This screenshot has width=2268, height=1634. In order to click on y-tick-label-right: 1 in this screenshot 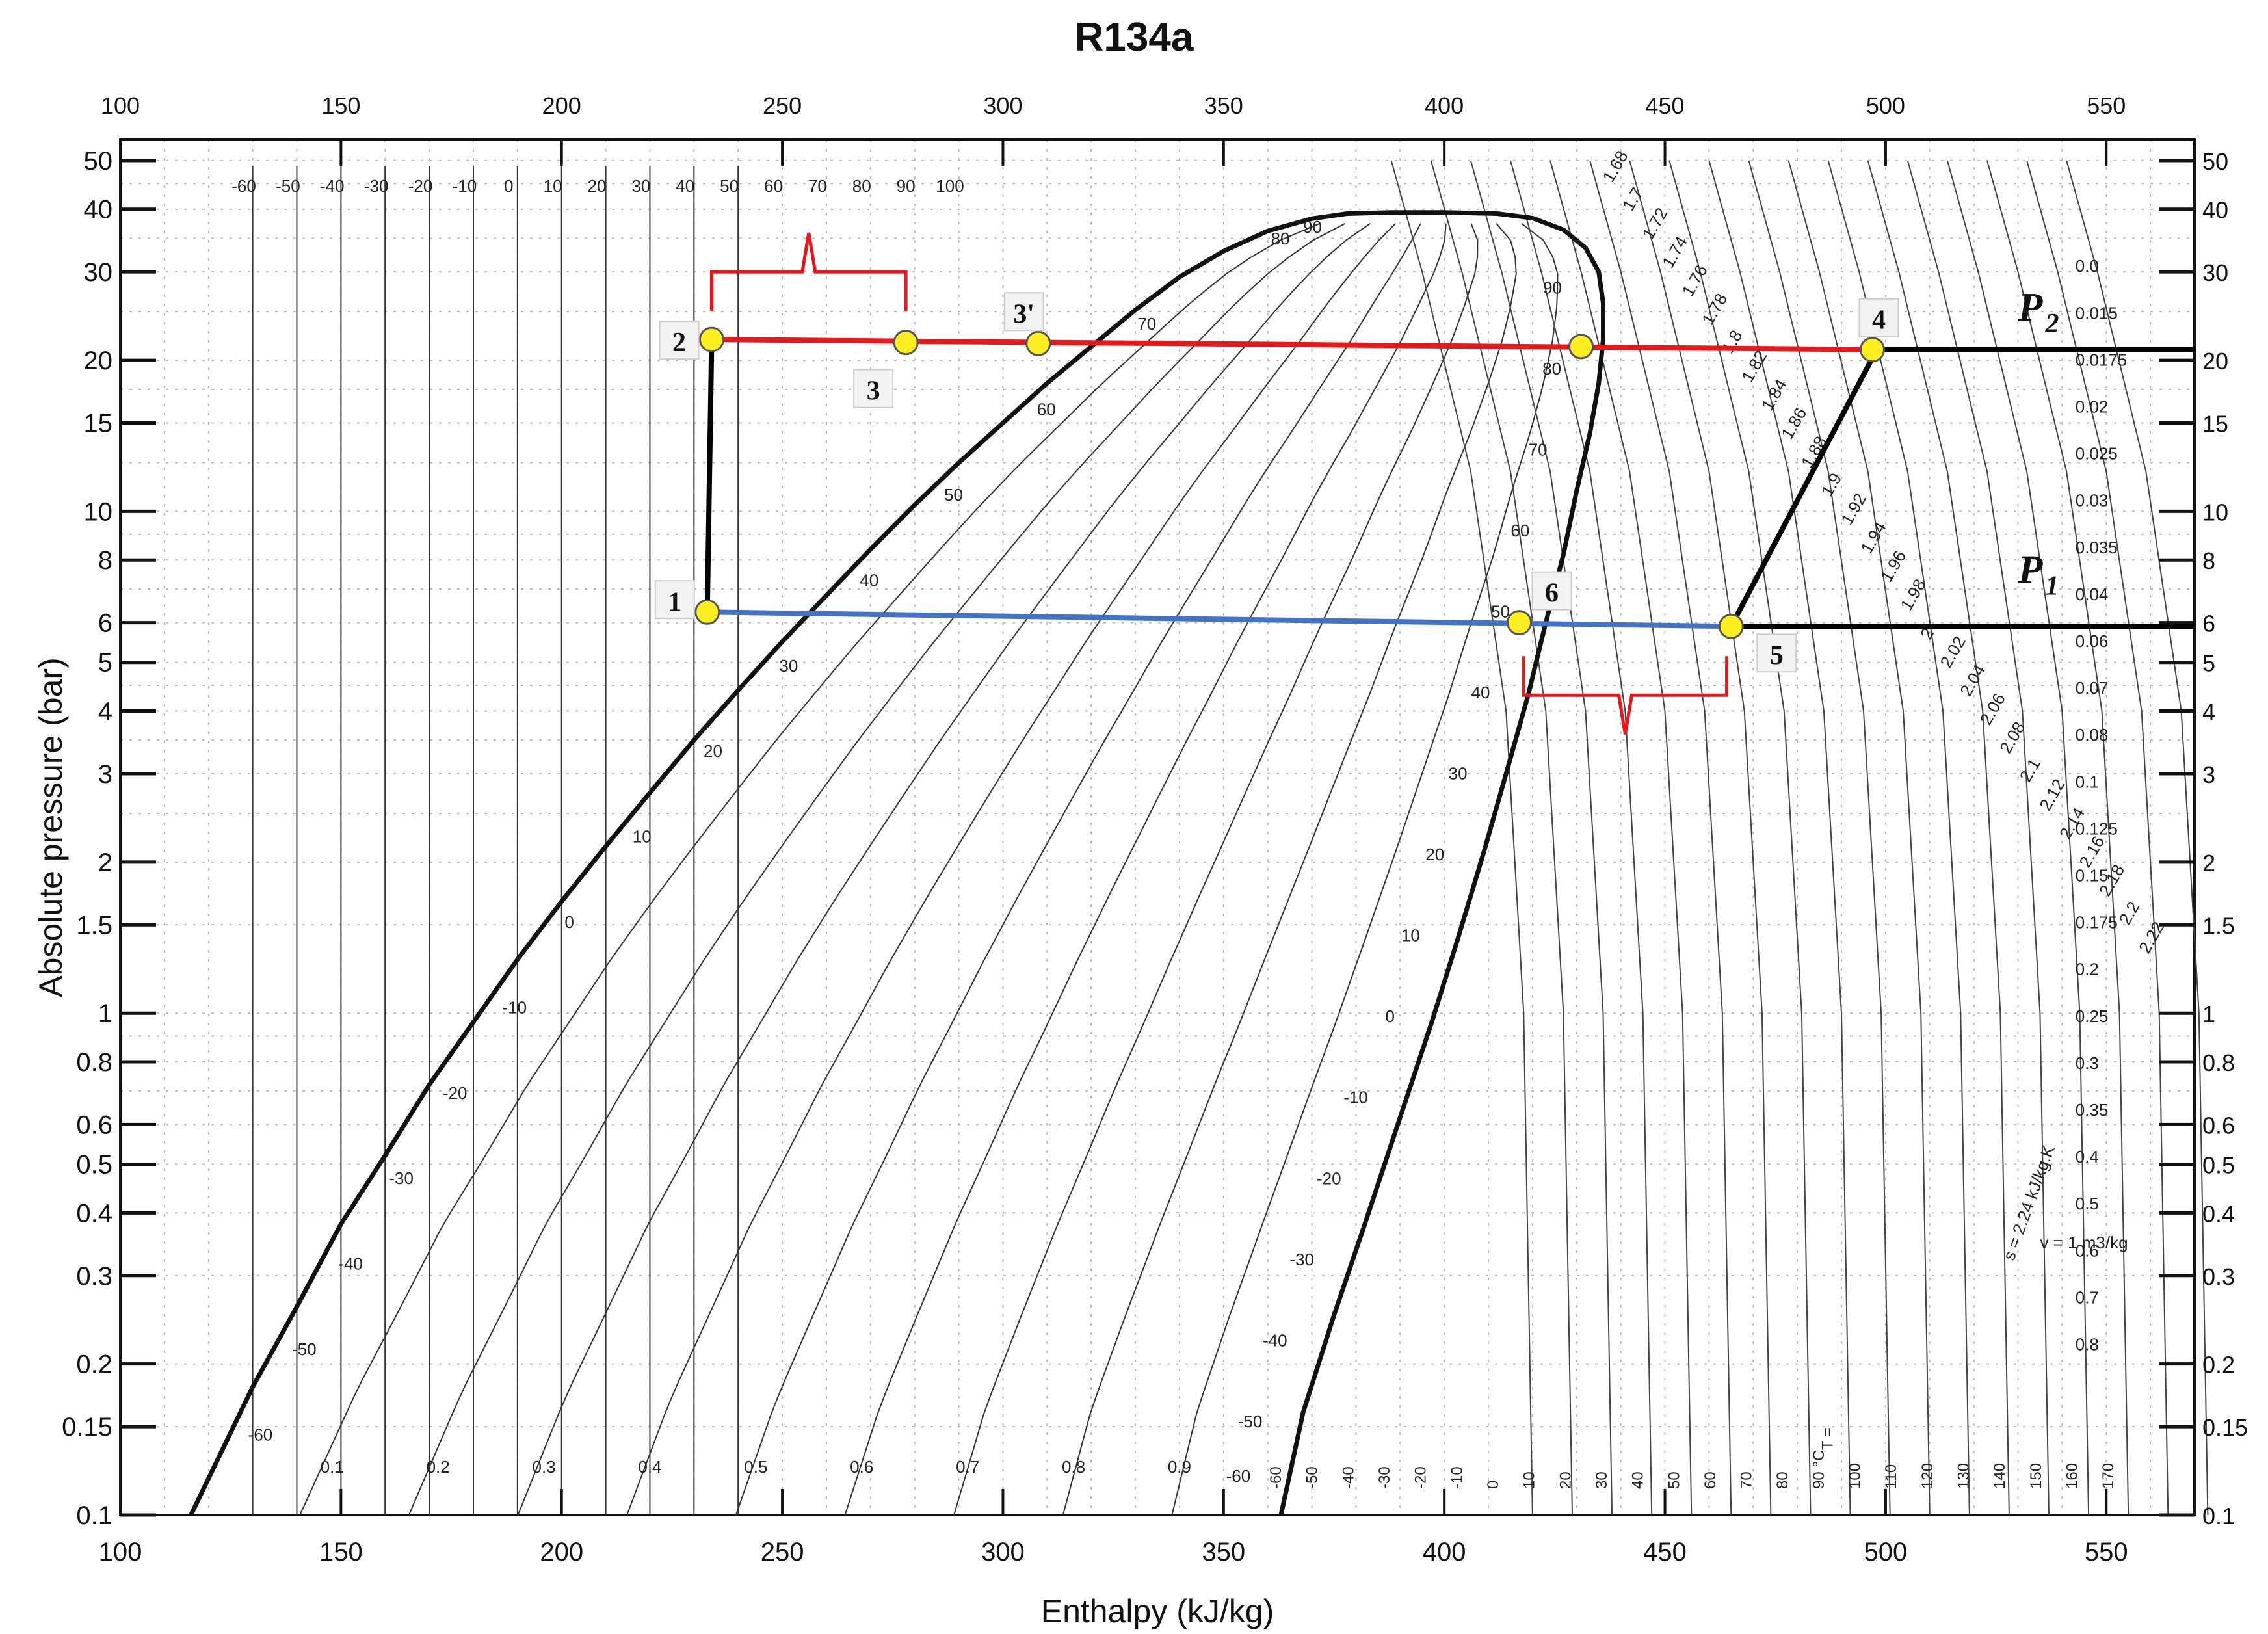, I will do `click(2208, 1014)`.